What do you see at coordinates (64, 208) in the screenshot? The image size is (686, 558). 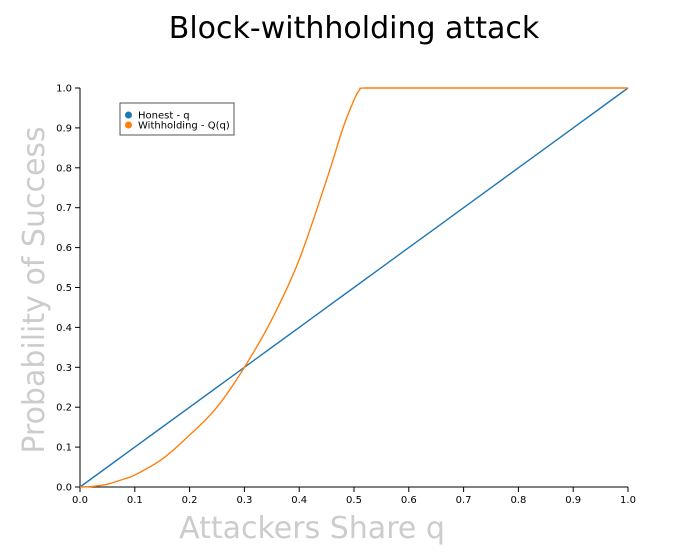 I see `y-tick-label: 0.7` at bounding box center [64, 208].